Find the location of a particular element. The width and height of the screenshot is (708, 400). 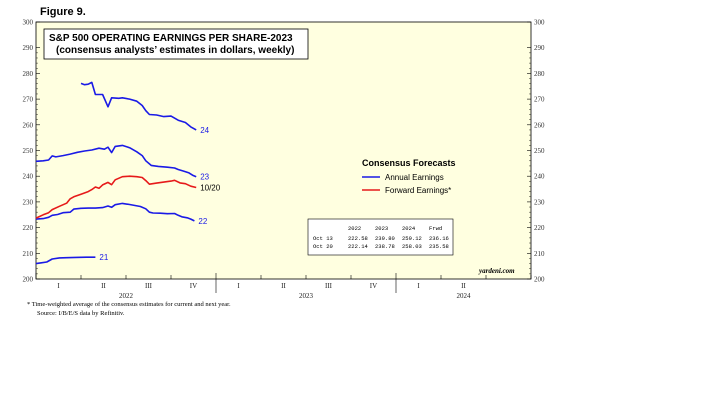

year-label: 2022 is located at coordinates (126, 296).